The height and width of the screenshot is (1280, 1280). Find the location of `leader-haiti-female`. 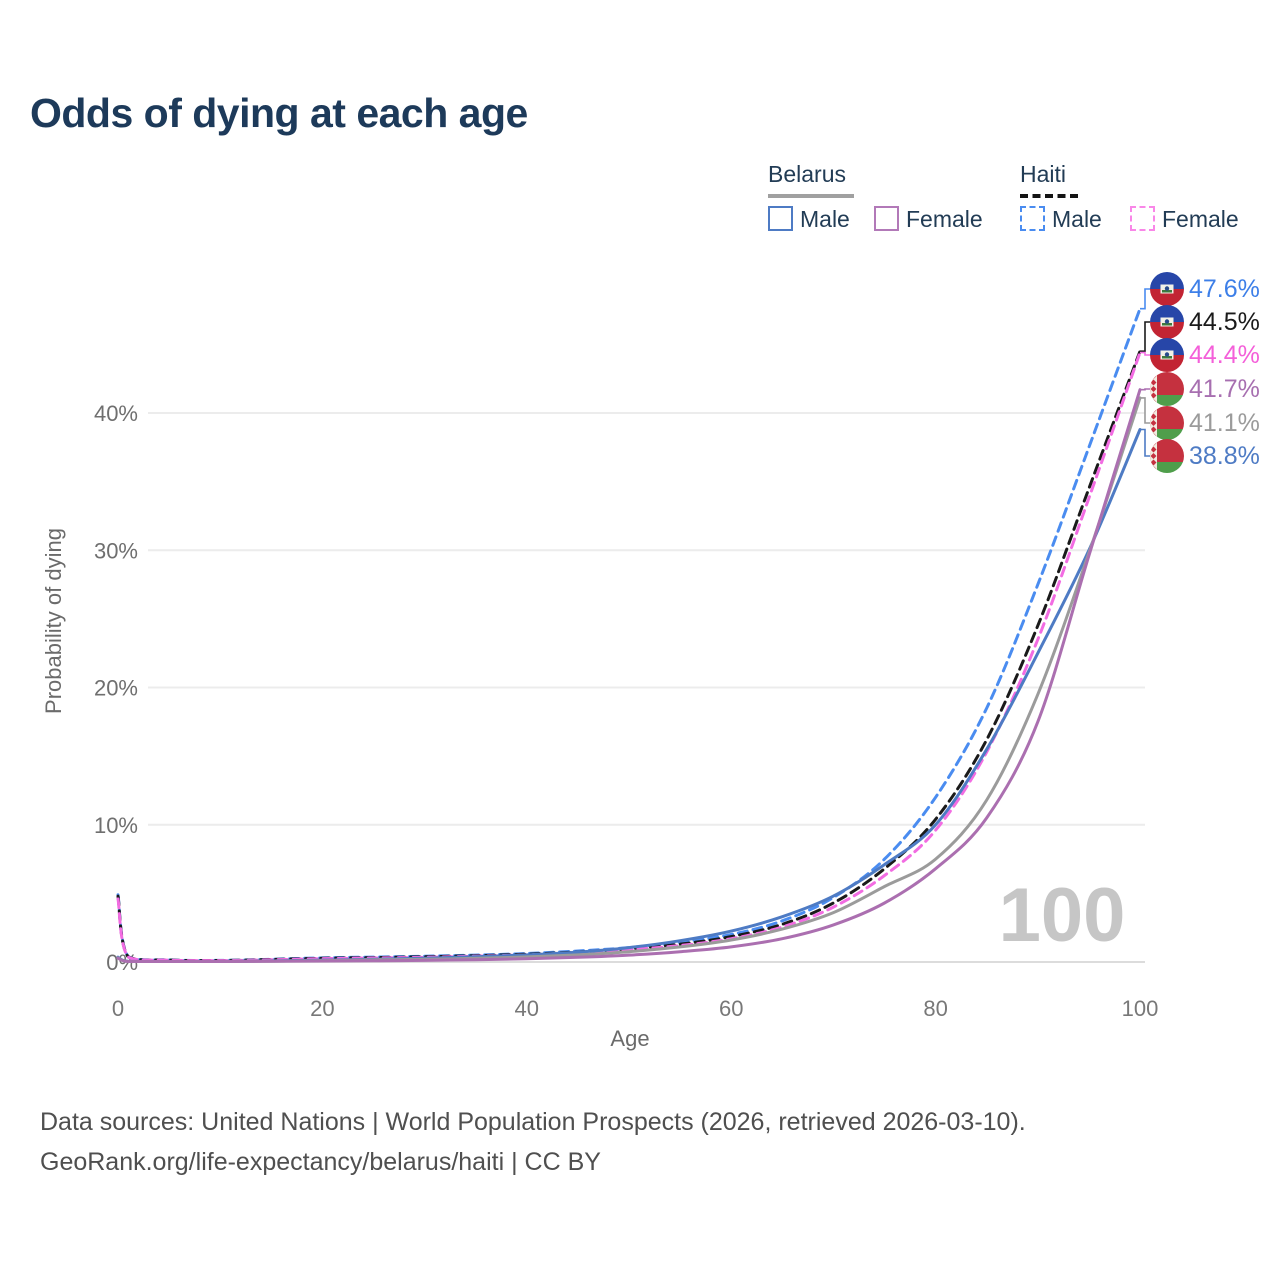

leader-haiti-female is located at coordinates (1145, 353).